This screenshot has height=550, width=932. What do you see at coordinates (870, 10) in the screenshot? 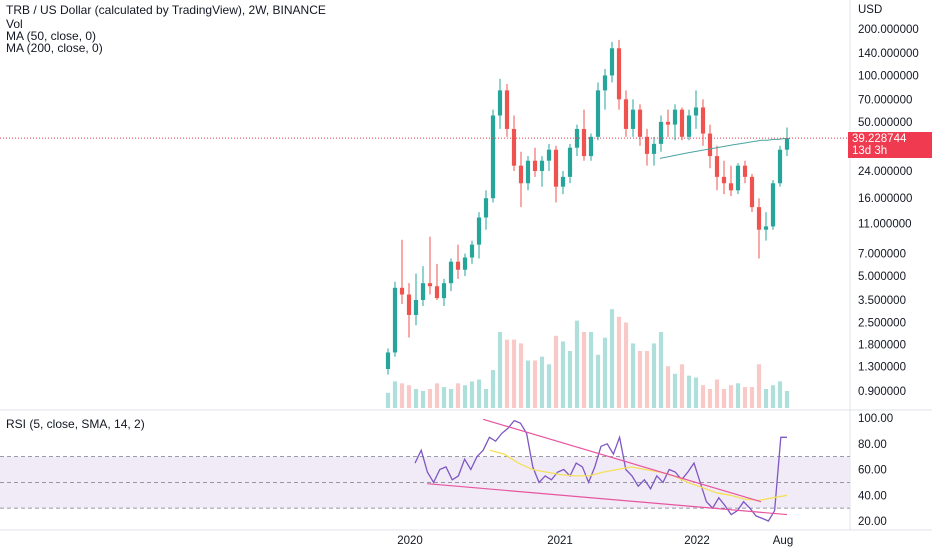
I see `currency-label: USD` at bounding box center [870, 10].